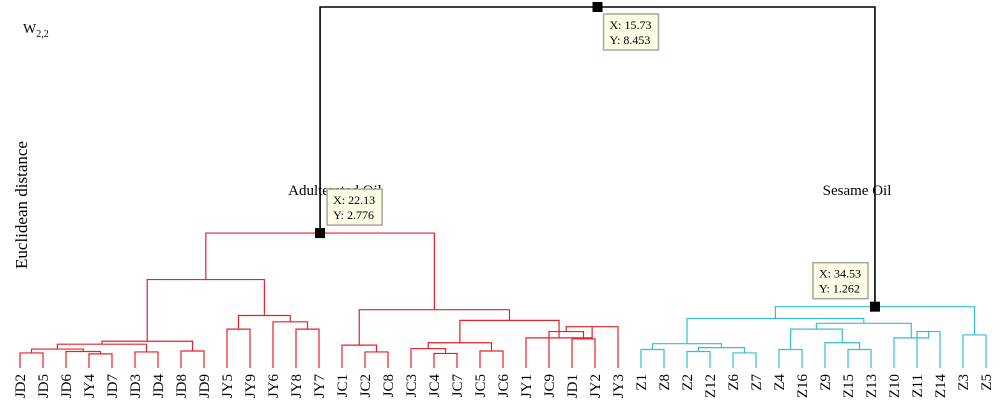 The width and height of the screenshot is (1000, 411). I want to click on leaf-label: JD5, so click(44, 386).